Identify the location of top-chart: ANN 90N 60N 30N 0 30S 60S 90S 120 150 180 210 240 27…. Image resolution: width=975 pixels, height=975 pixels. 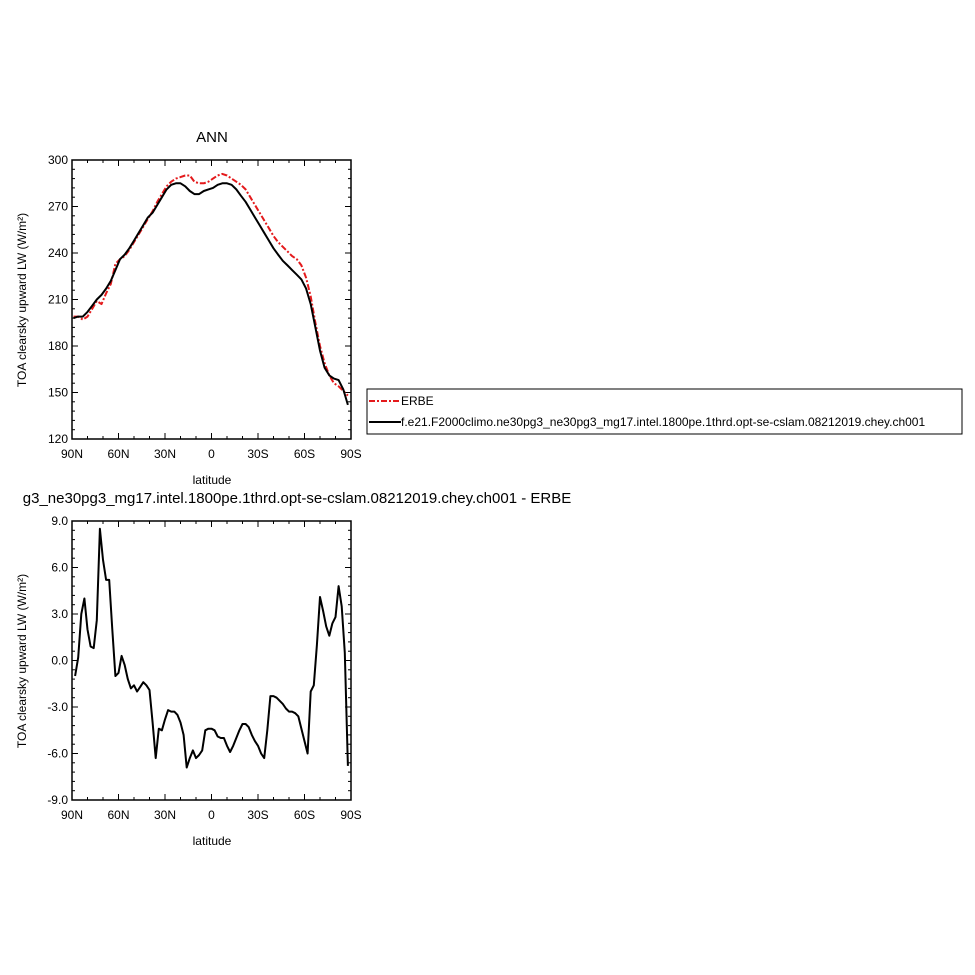
(188, 308).